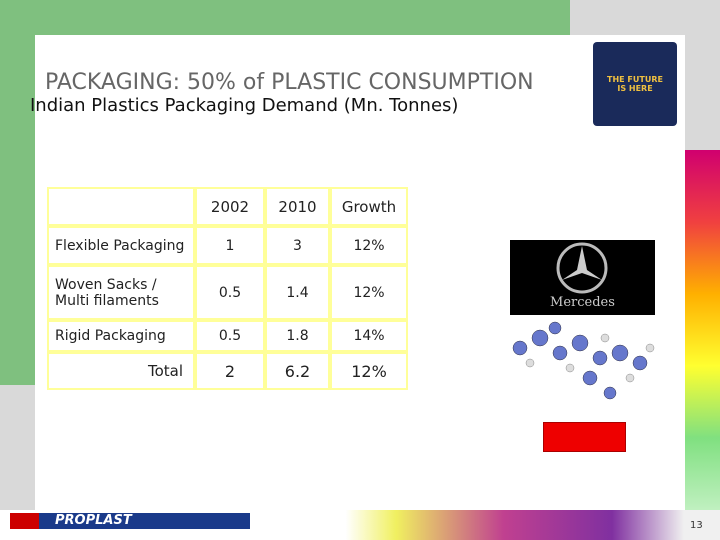 The image size is (720, 540). What do you see at coordinates (230, 206) in the screenshot?
I see `header-cell: 2002` at bounding box center [230, 206].